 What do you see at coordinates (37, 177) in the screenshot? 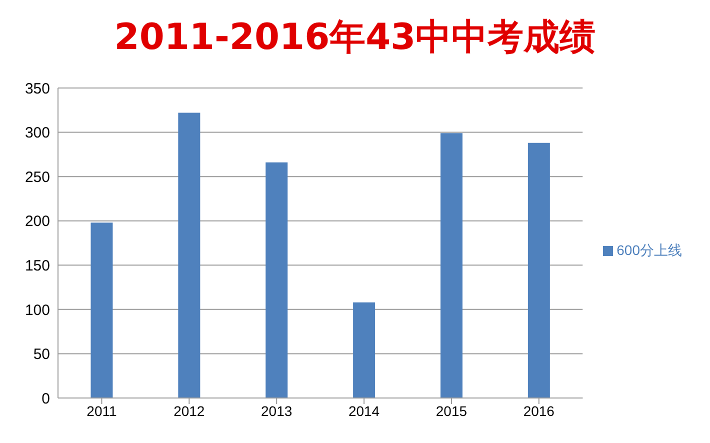
I see `y-tick-label: 250` at bounding box center [37, 177].